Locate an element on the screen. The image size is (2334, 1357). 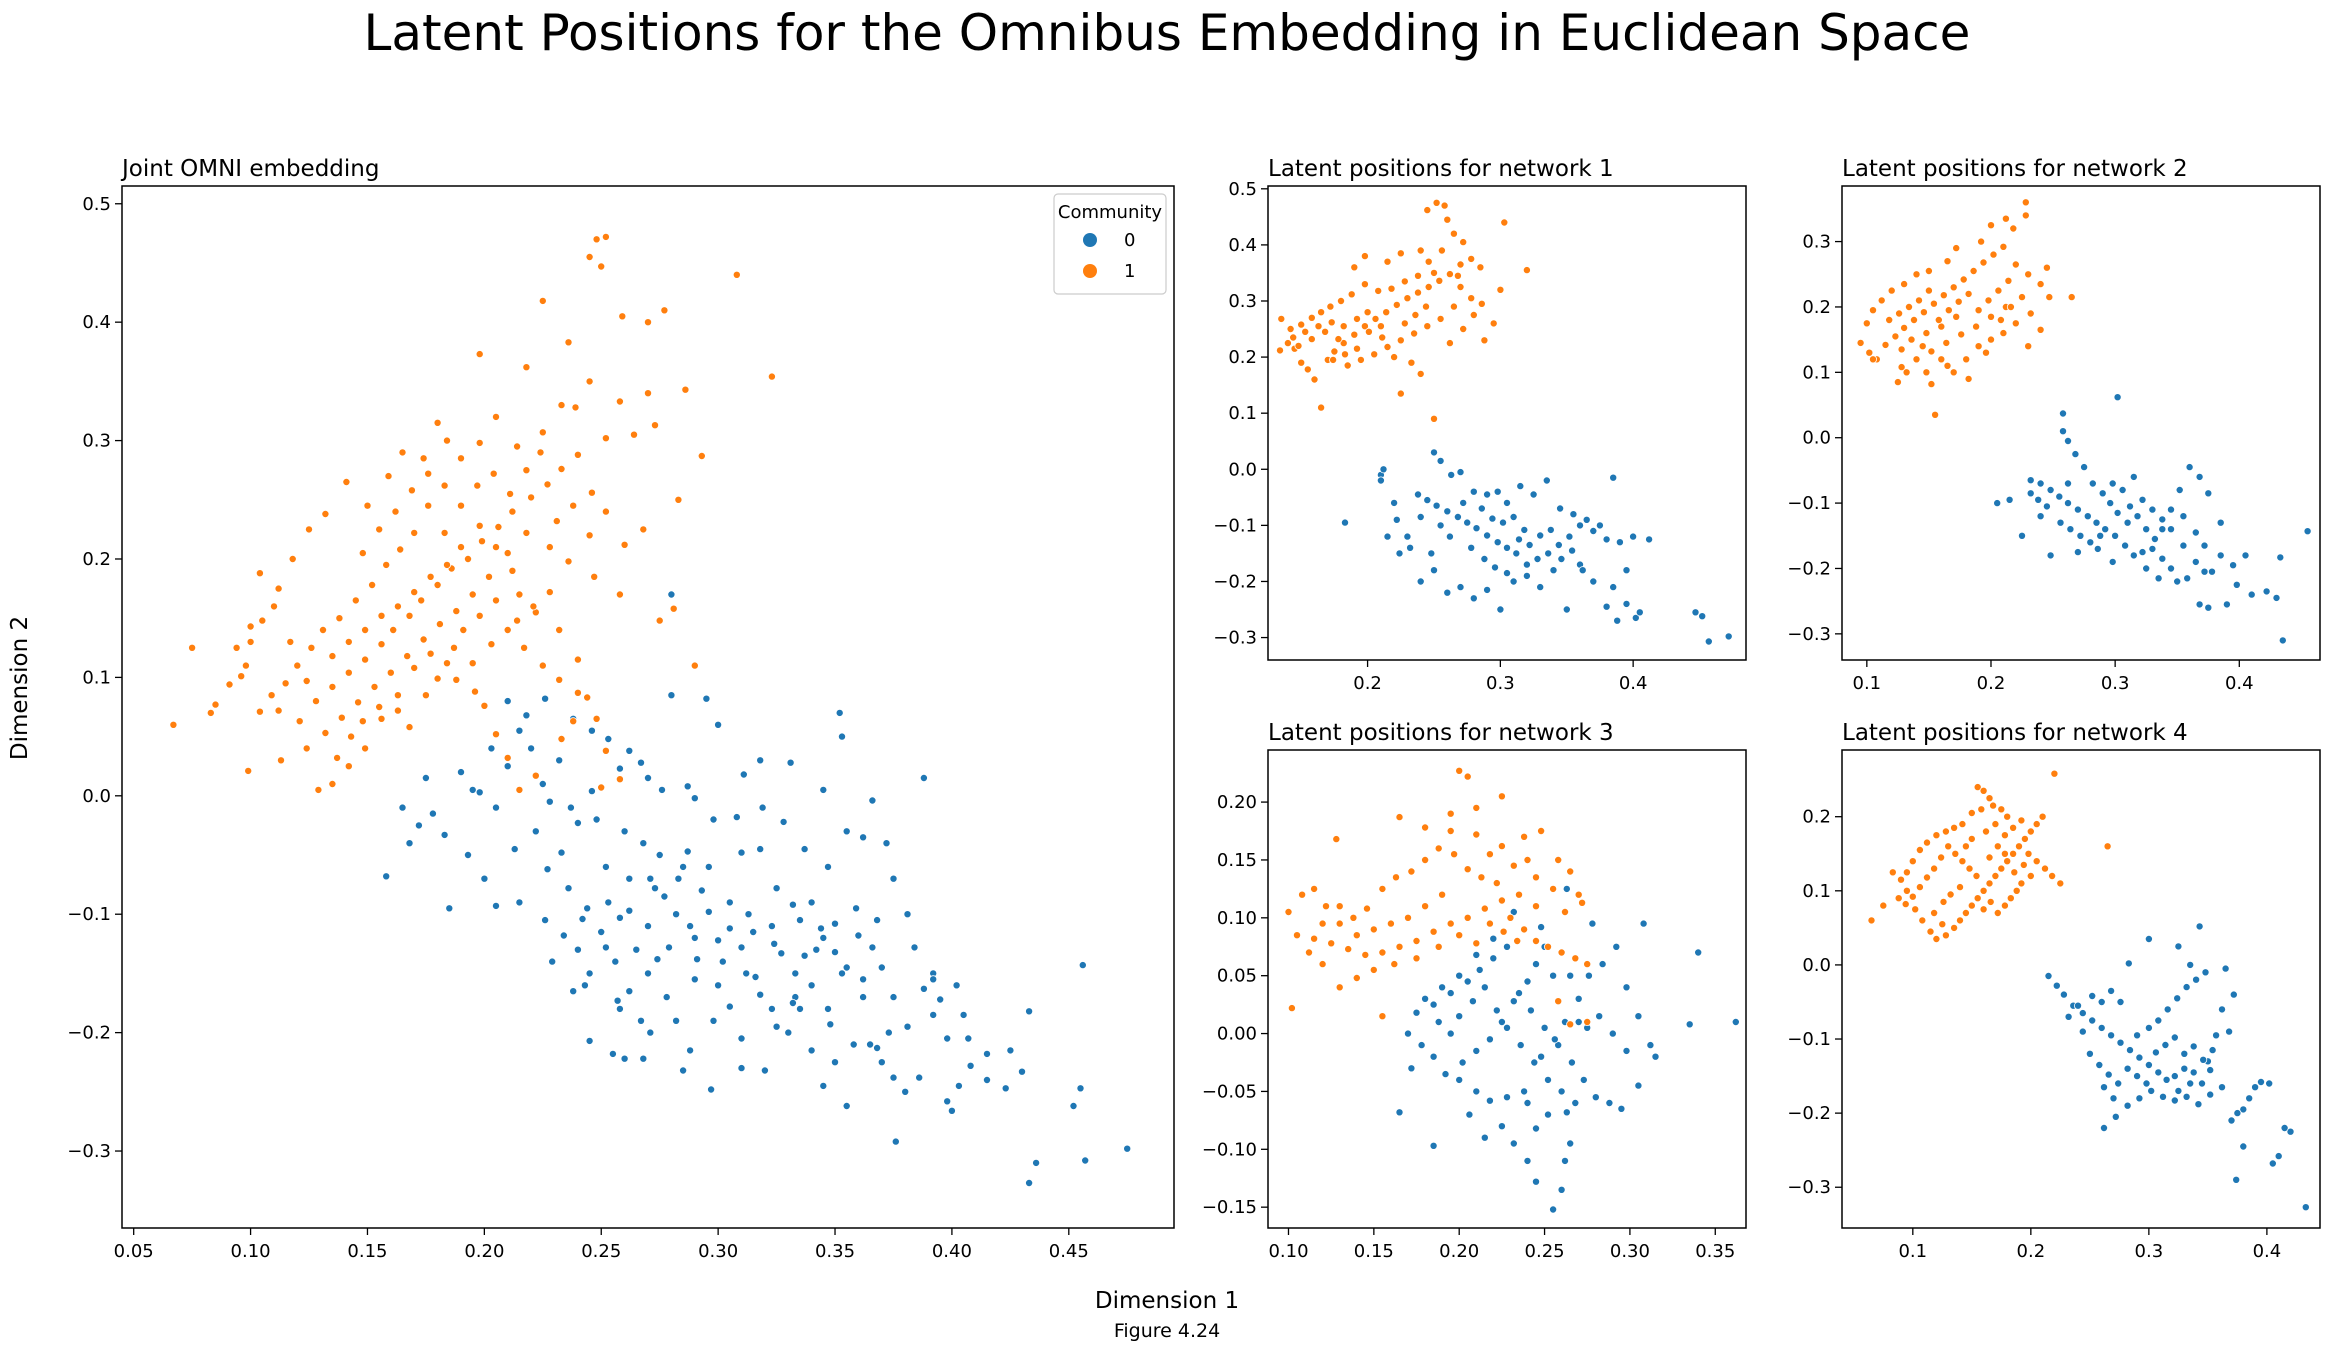
y-tick-label: 0.0 is located at coordinates (1816, 438).